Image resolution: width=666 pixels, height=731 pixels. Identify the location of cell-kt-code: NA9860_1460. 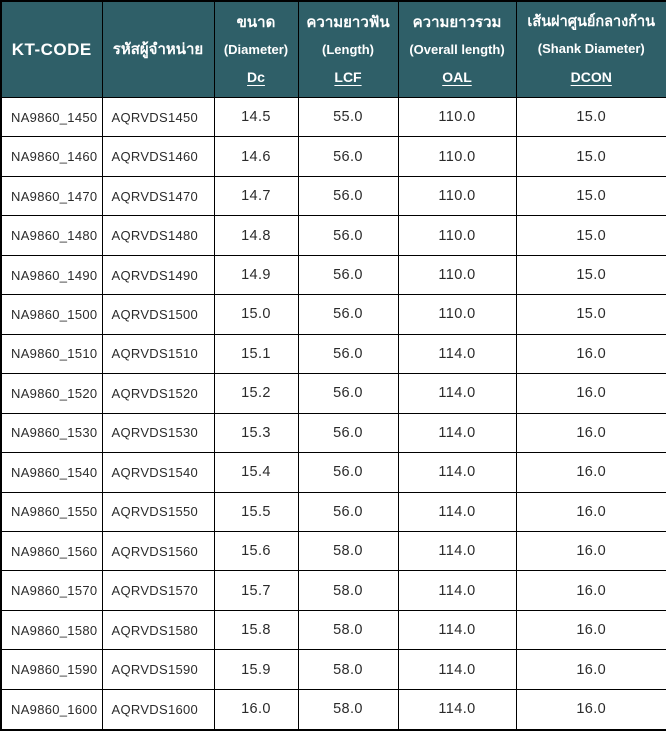
(51, 156).